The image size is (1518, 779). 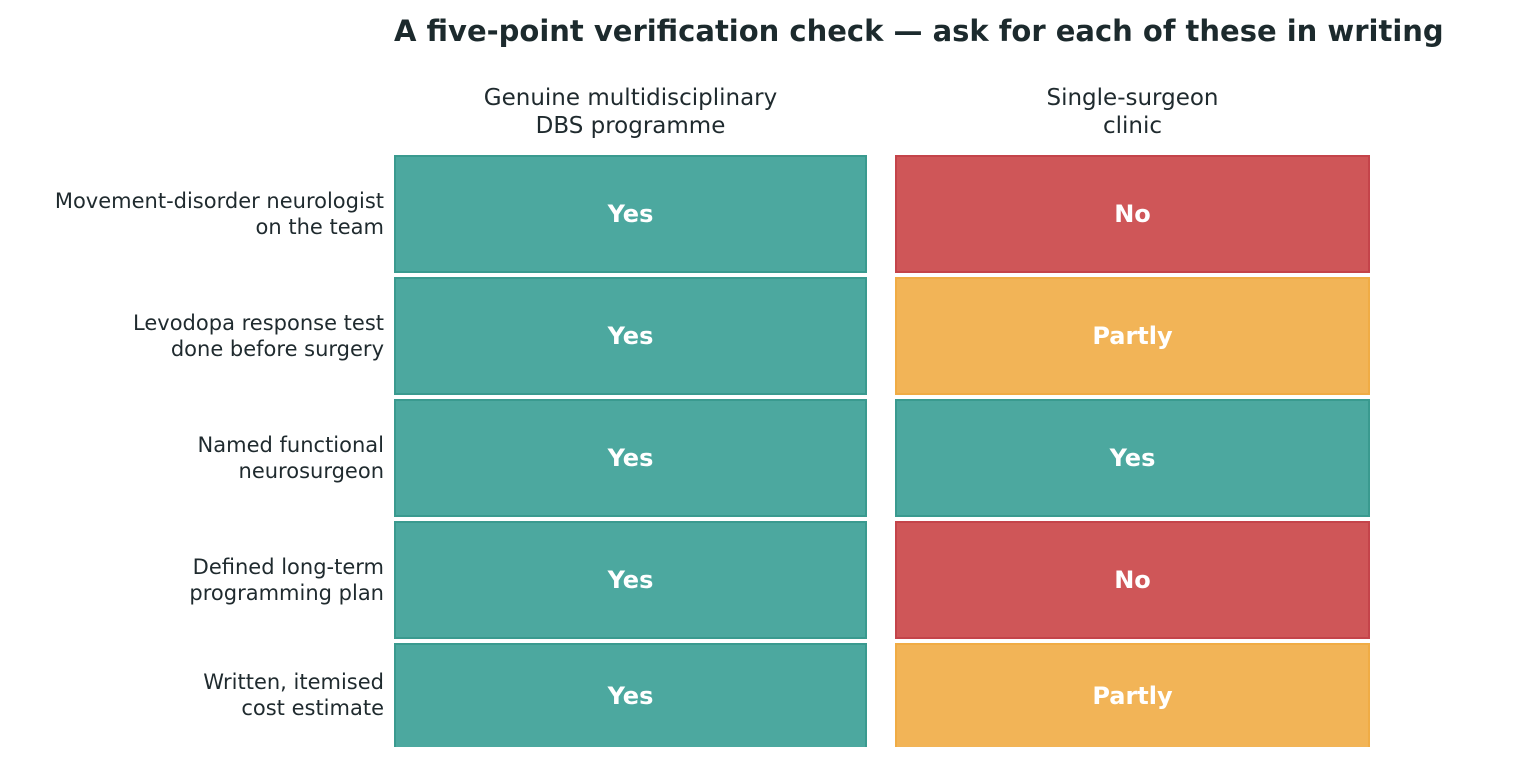 What do you see at coordinates (1132, 458) in the screenshot?
I see `cell-r3-c2: Yes` at bounding box center [1132, 458].